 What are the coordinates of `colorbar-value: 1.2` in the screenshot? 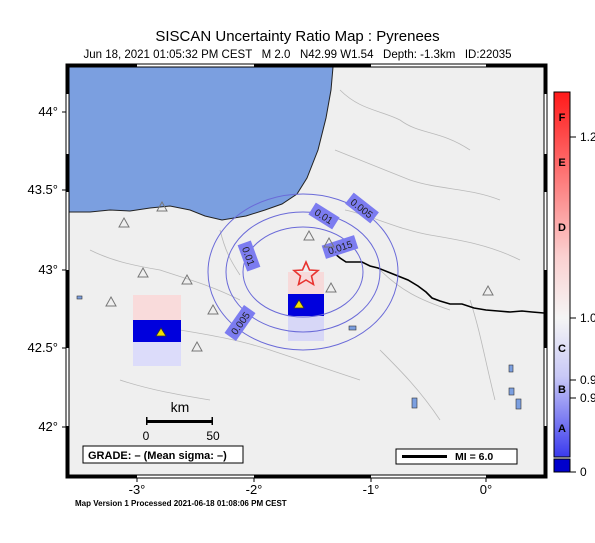 It's located at (587, 137).